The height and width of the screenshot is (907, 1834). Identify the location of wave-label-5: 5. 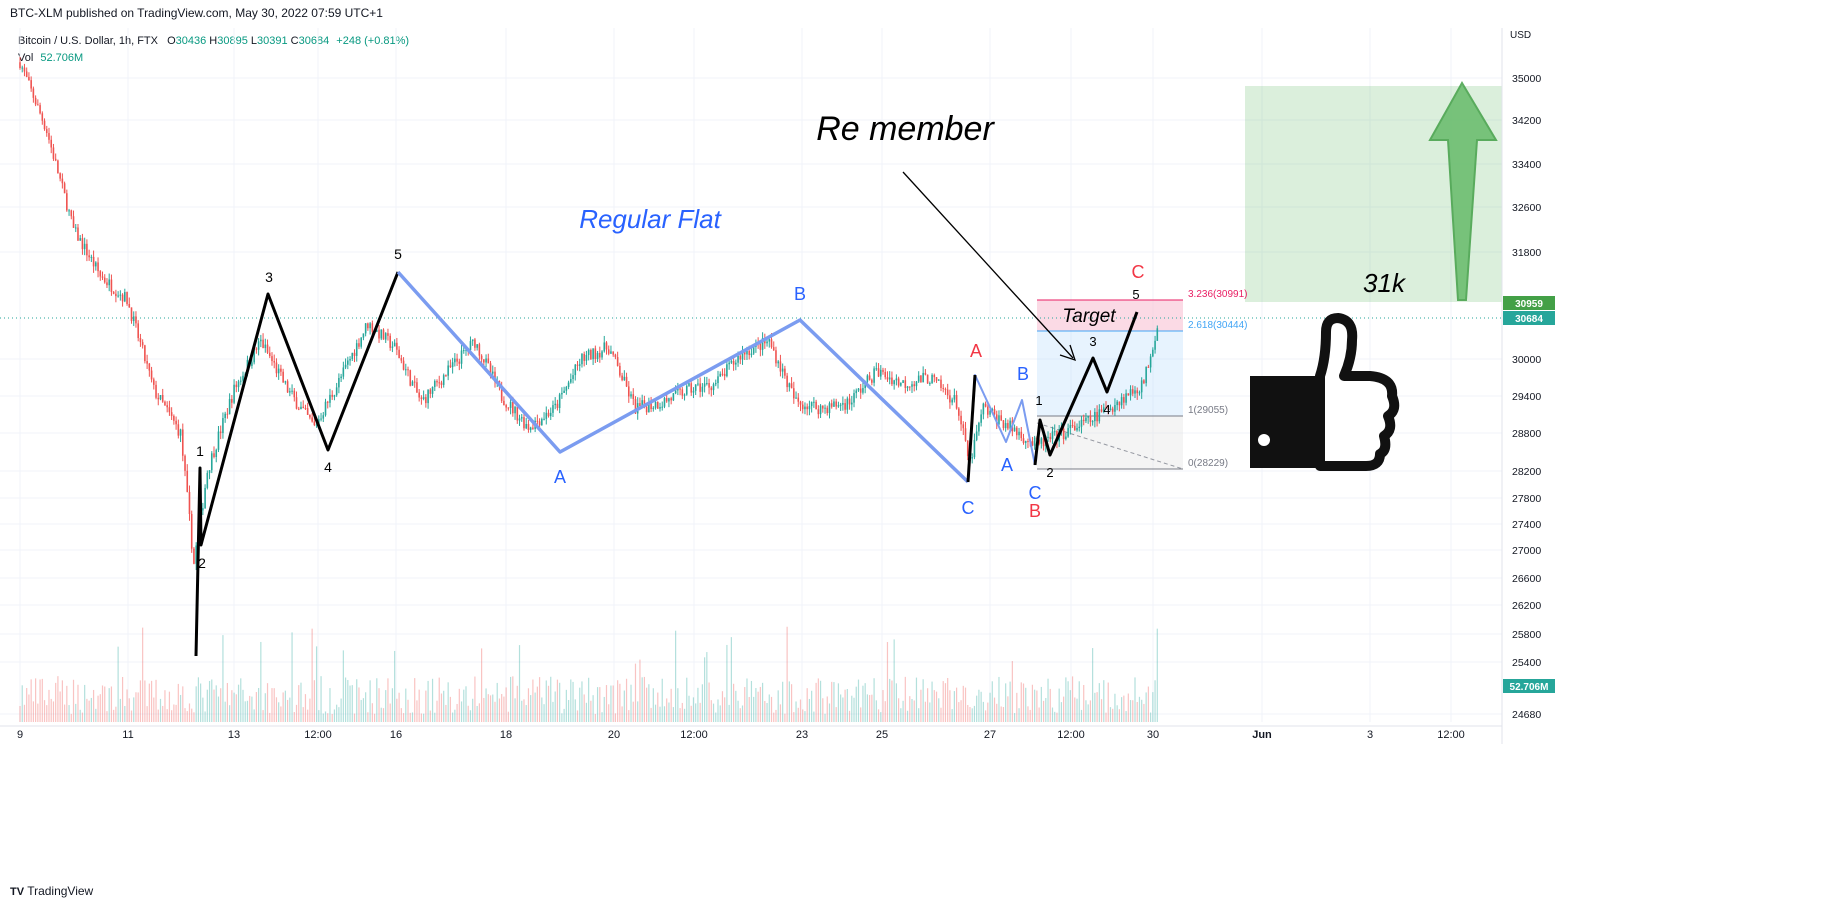
(398, 254).